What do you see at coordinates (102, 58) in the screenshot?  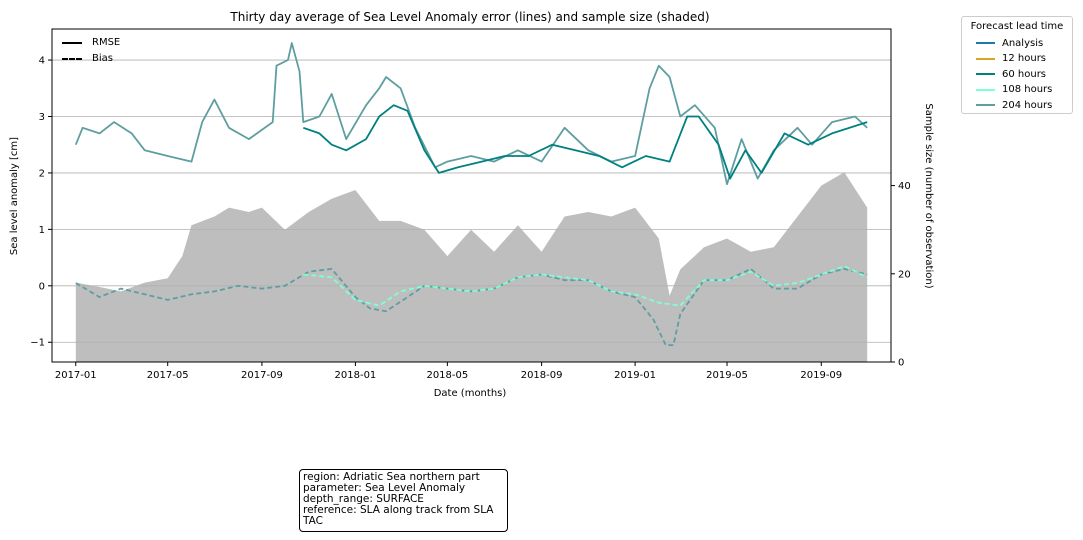 I see `legend-label-bias: Bias` at bounding box center [102, 58].